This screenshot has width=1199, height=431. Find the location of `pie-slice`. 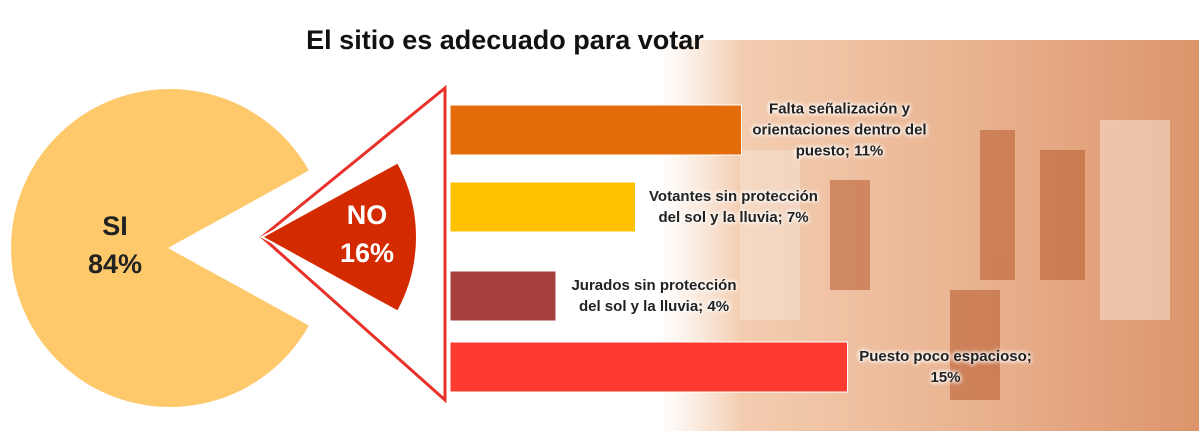

pie-slice is located at coordinates (339, 237).